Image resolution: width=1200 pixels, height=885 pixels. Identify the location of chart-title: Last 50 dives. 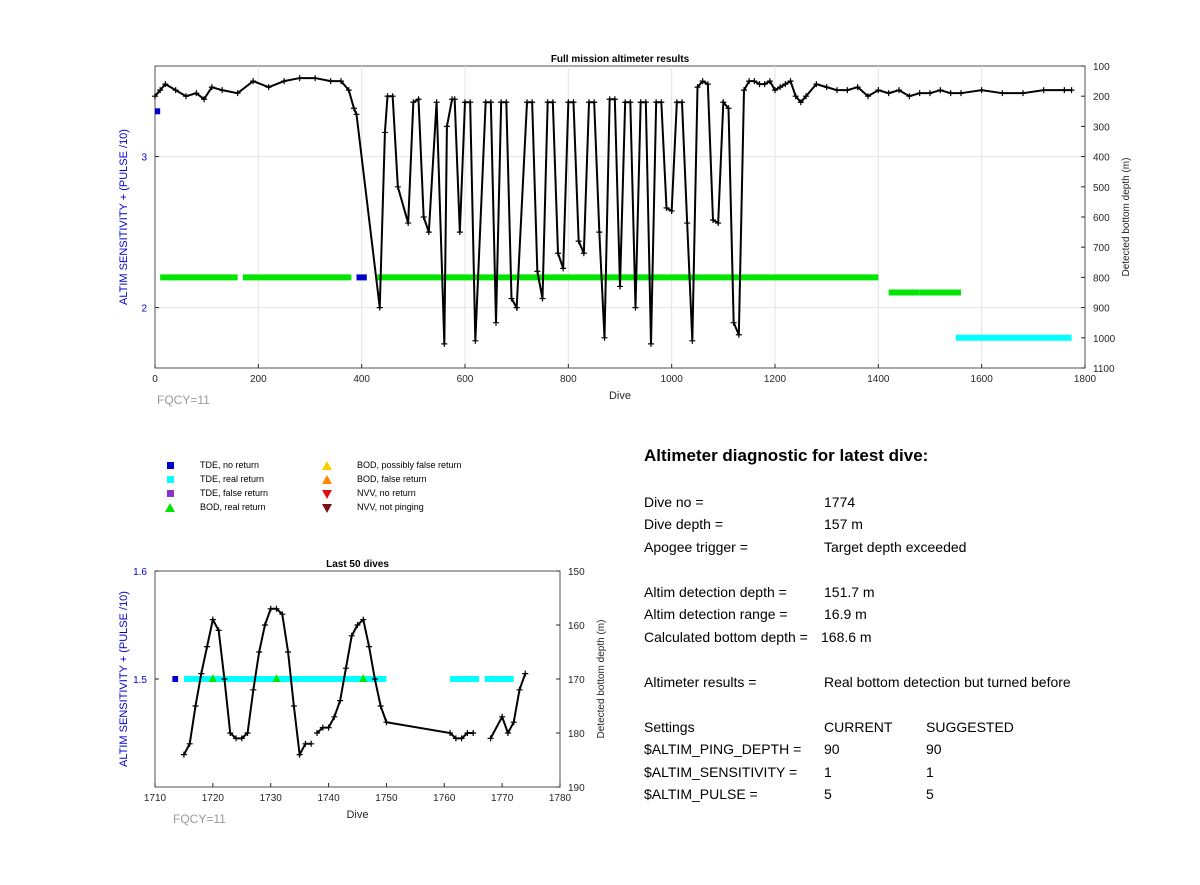
(357, 564).